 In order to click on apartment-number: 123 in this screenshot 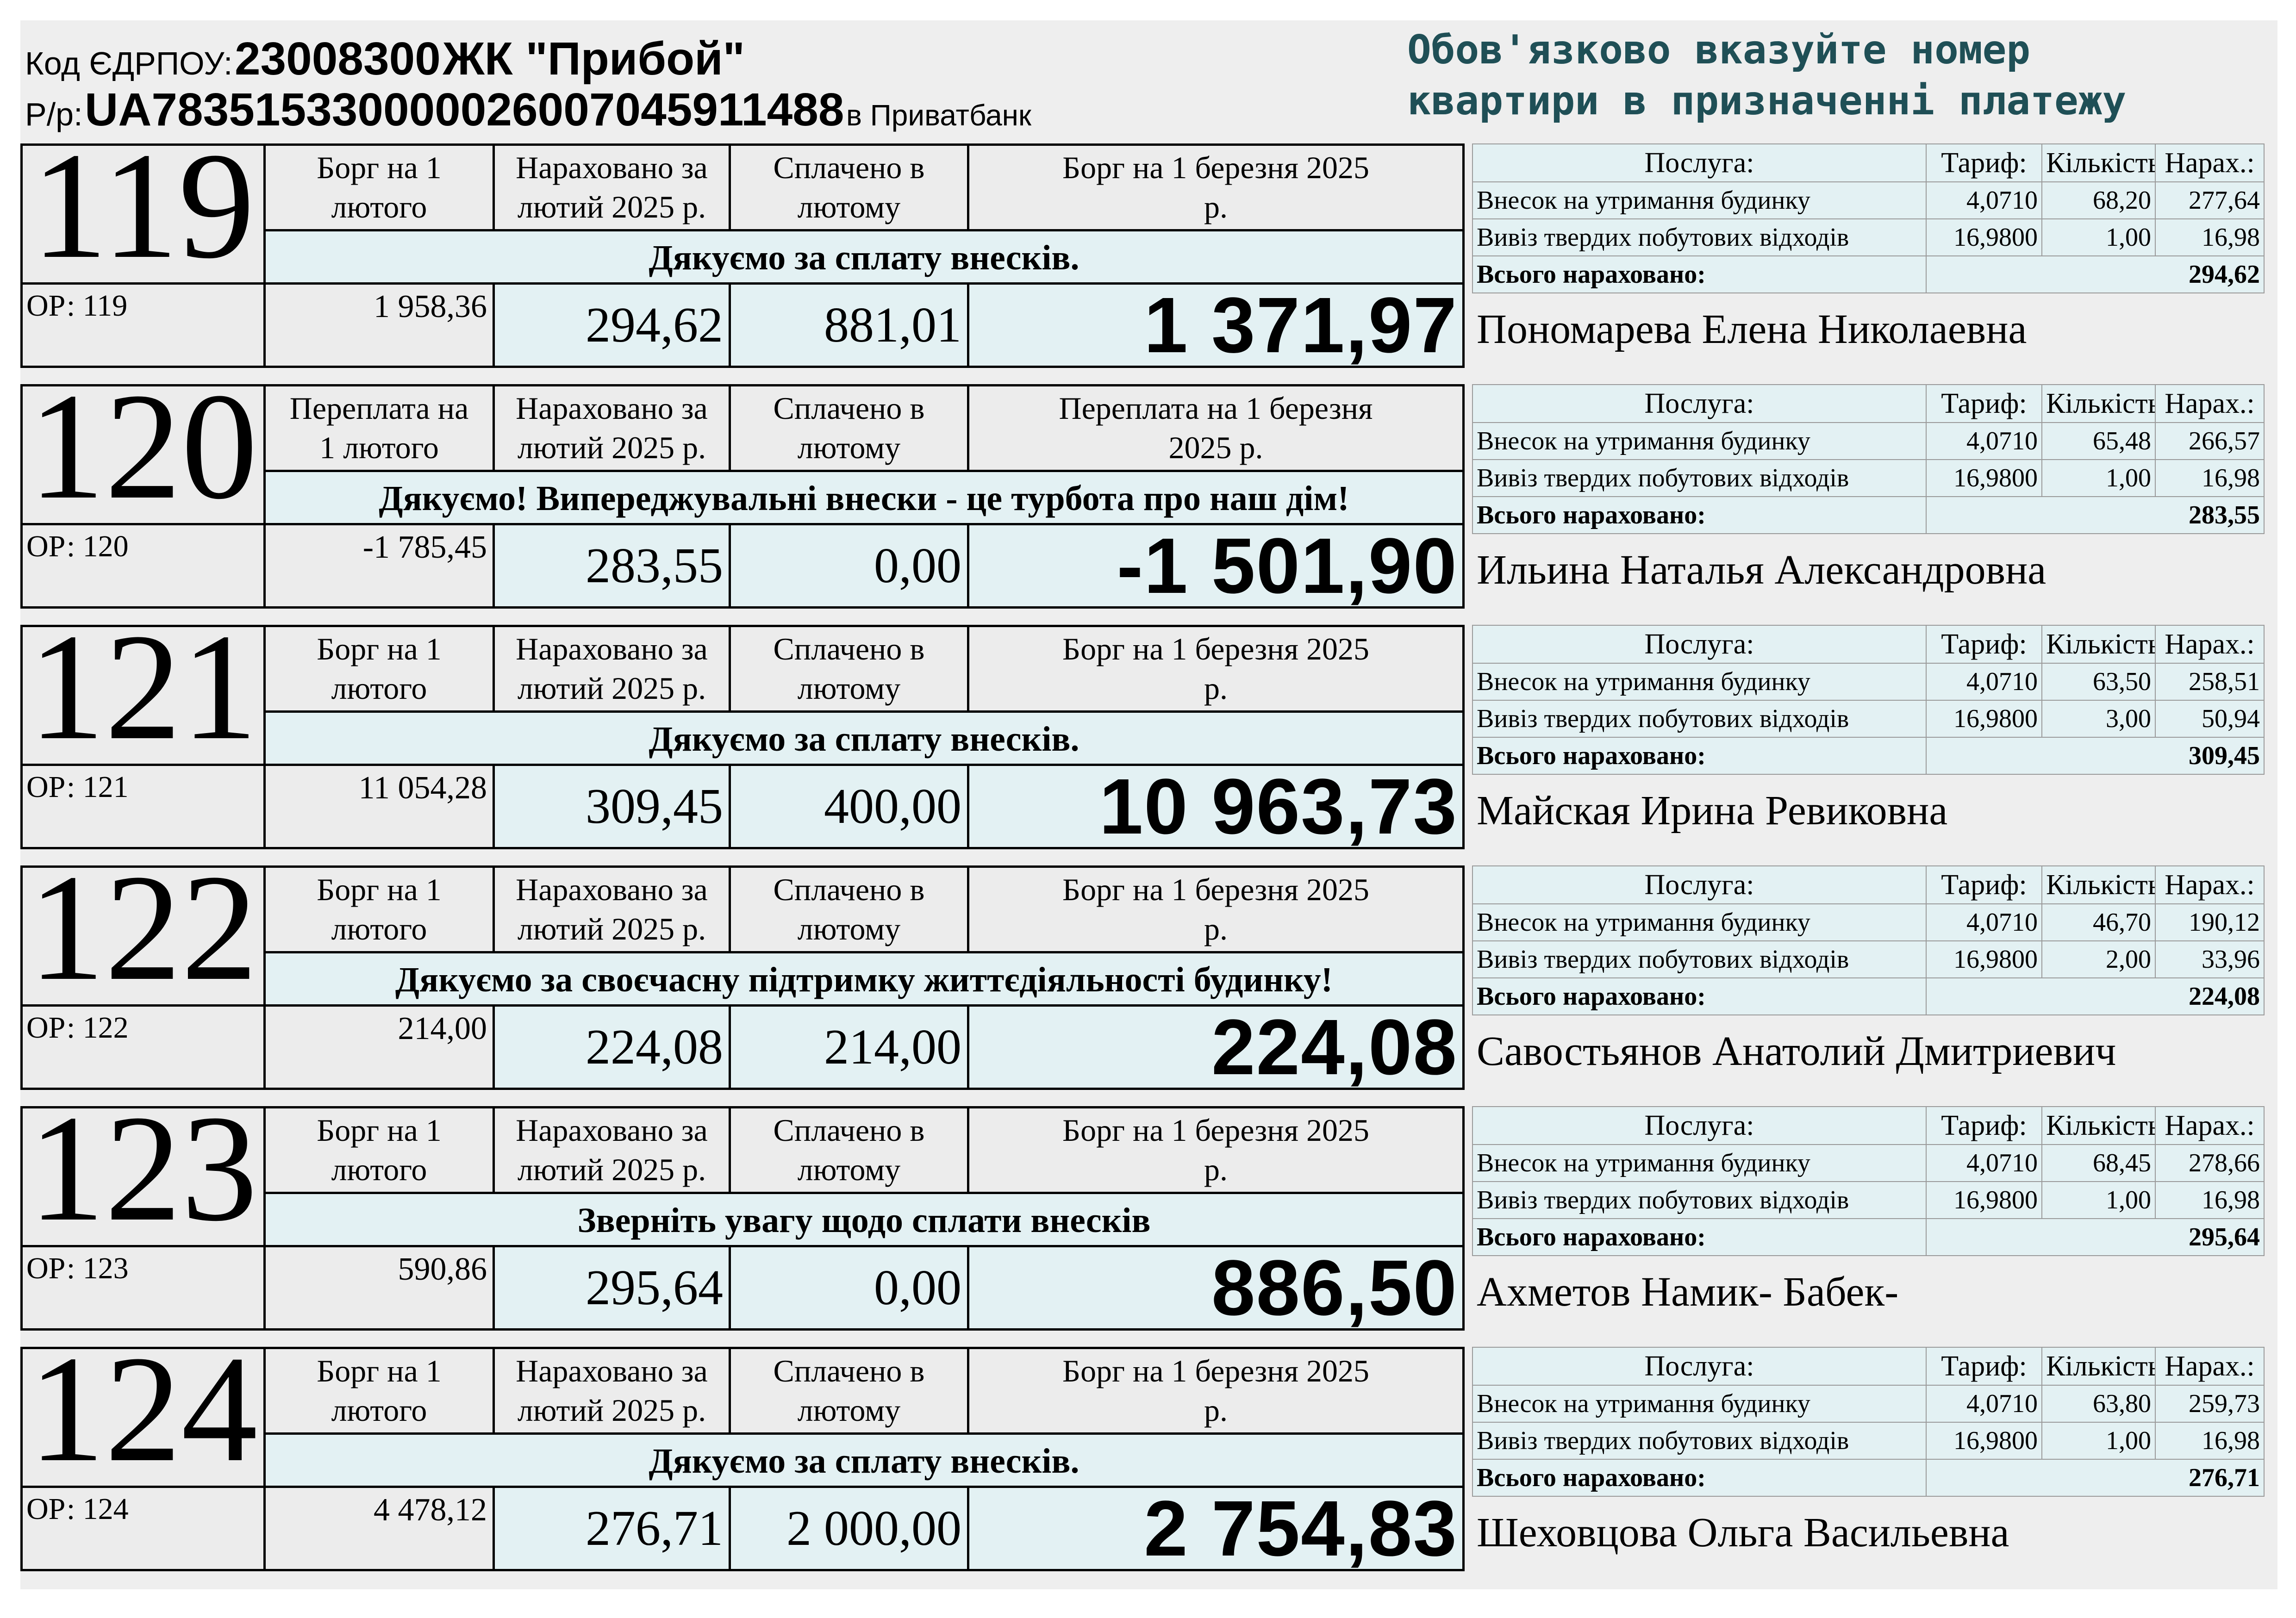, I will do `click(143, 1168)`.